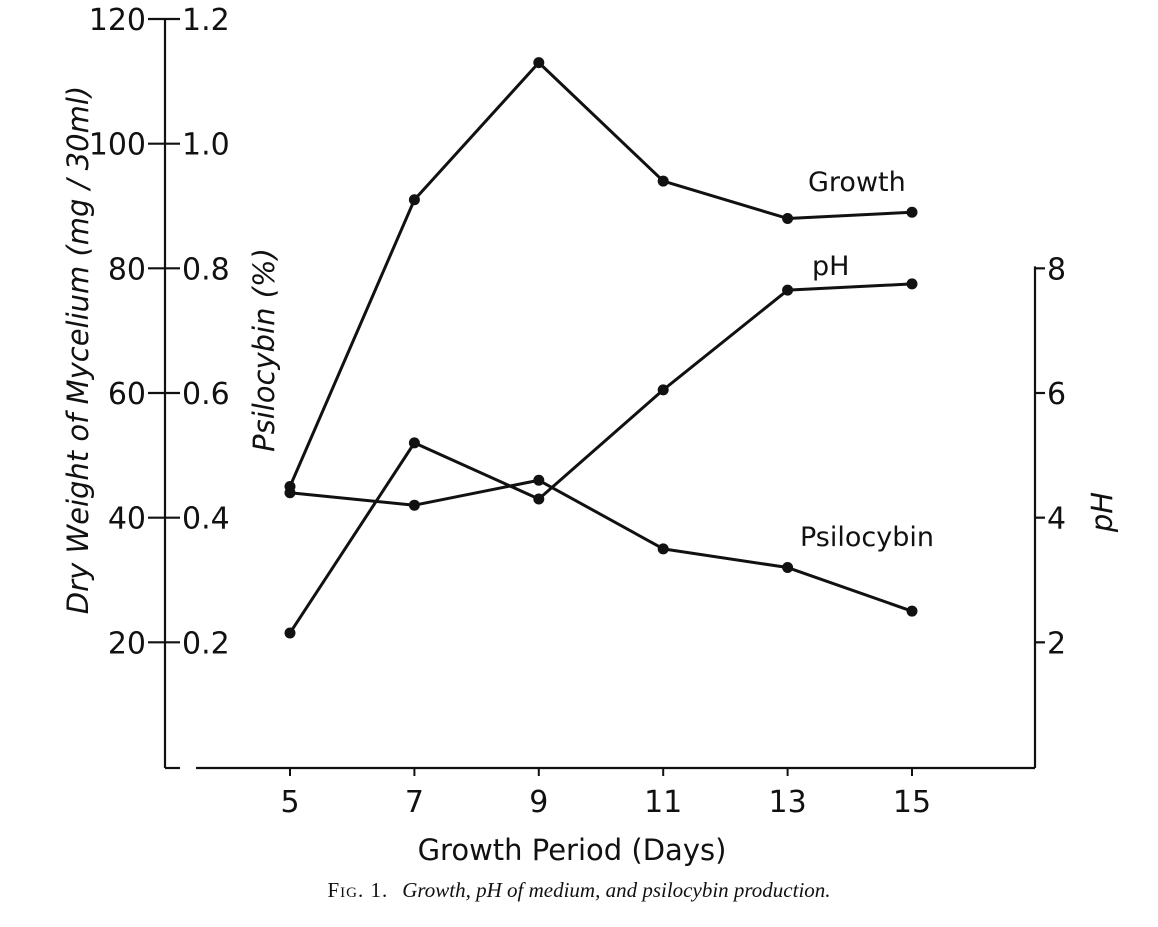  I want to click on y-left-tick-label: 100, so click(117, 145).